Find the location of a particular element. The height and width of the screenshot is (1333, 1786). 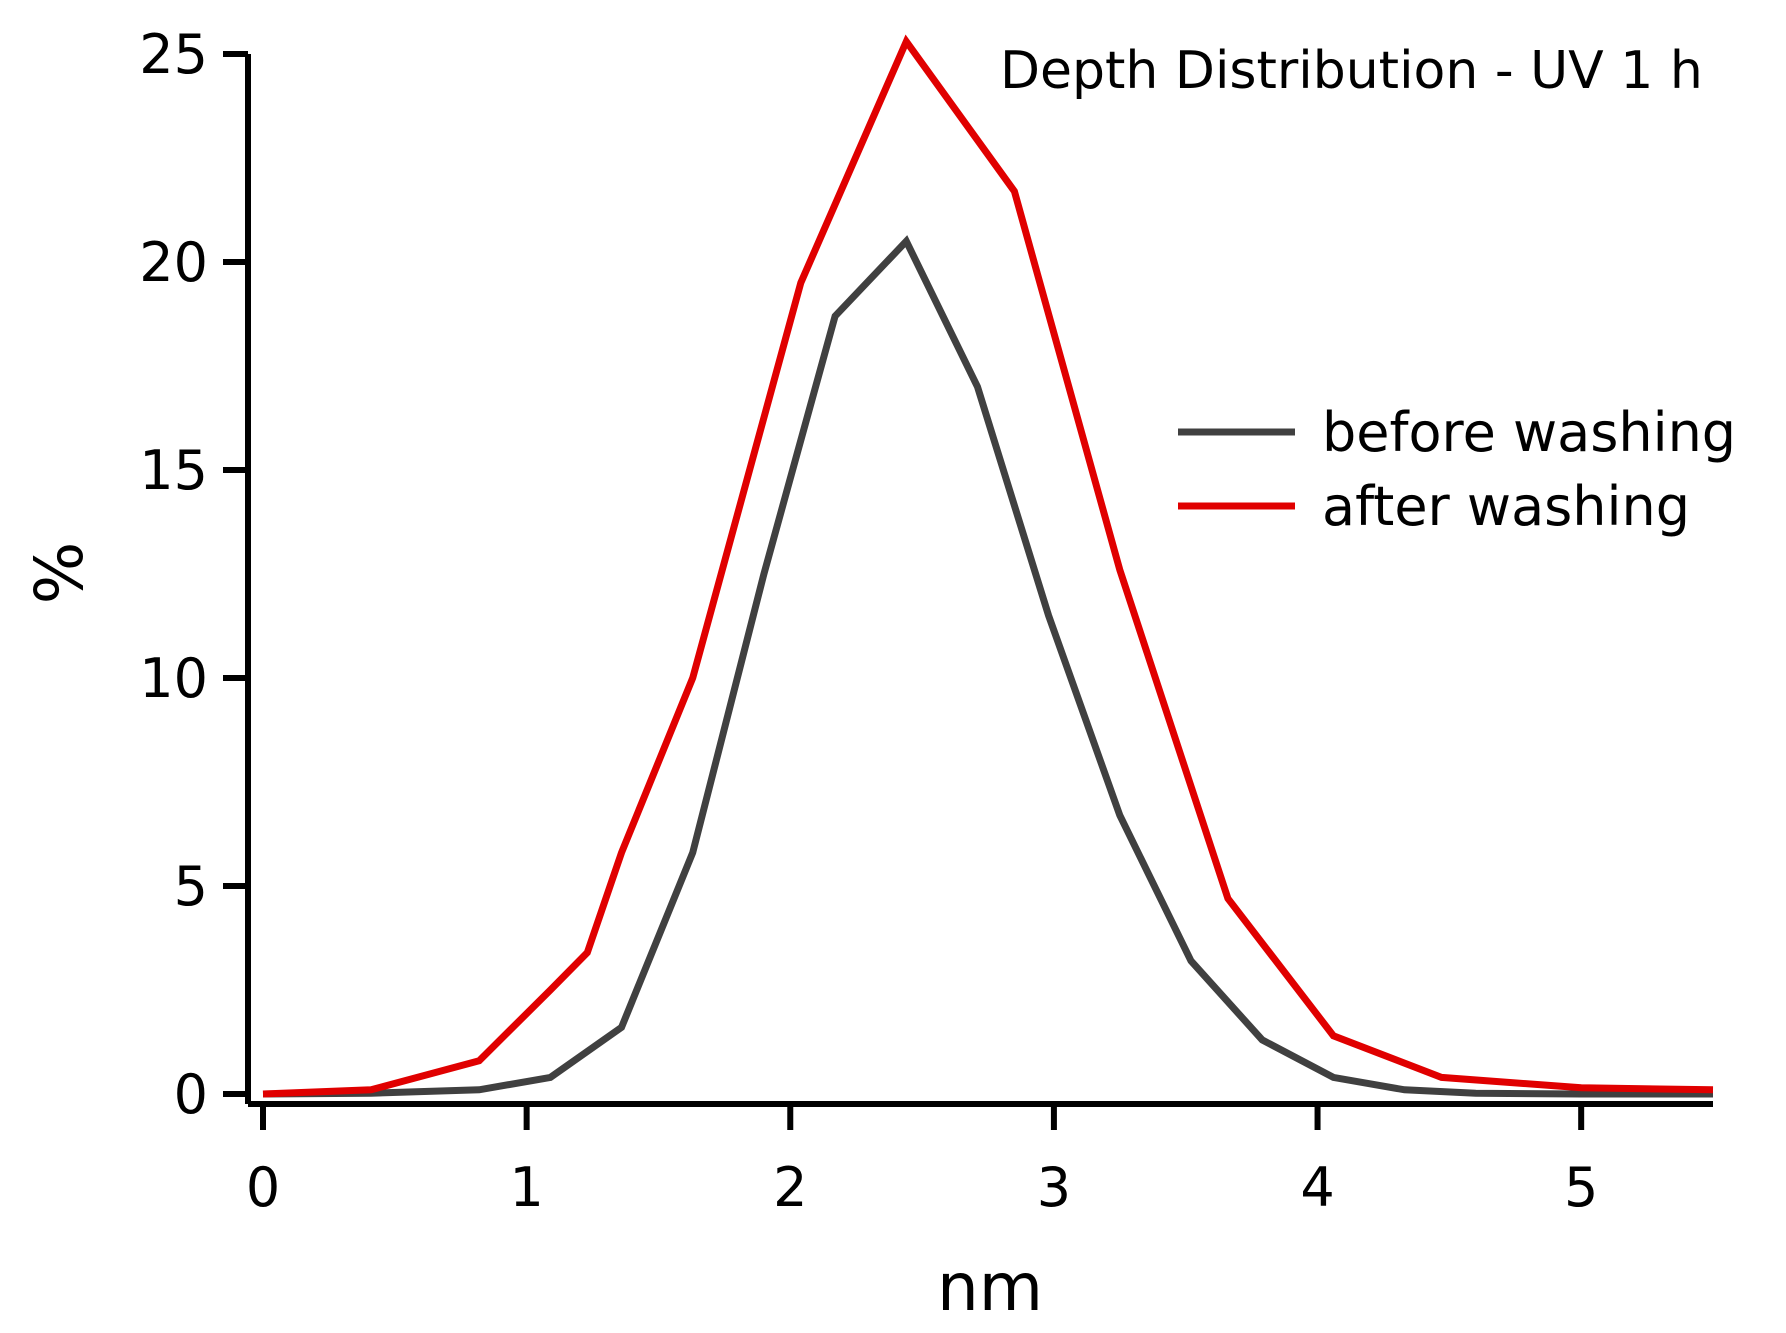

legend-label-before-washing: before washing is located at coordinates (1529, 432).